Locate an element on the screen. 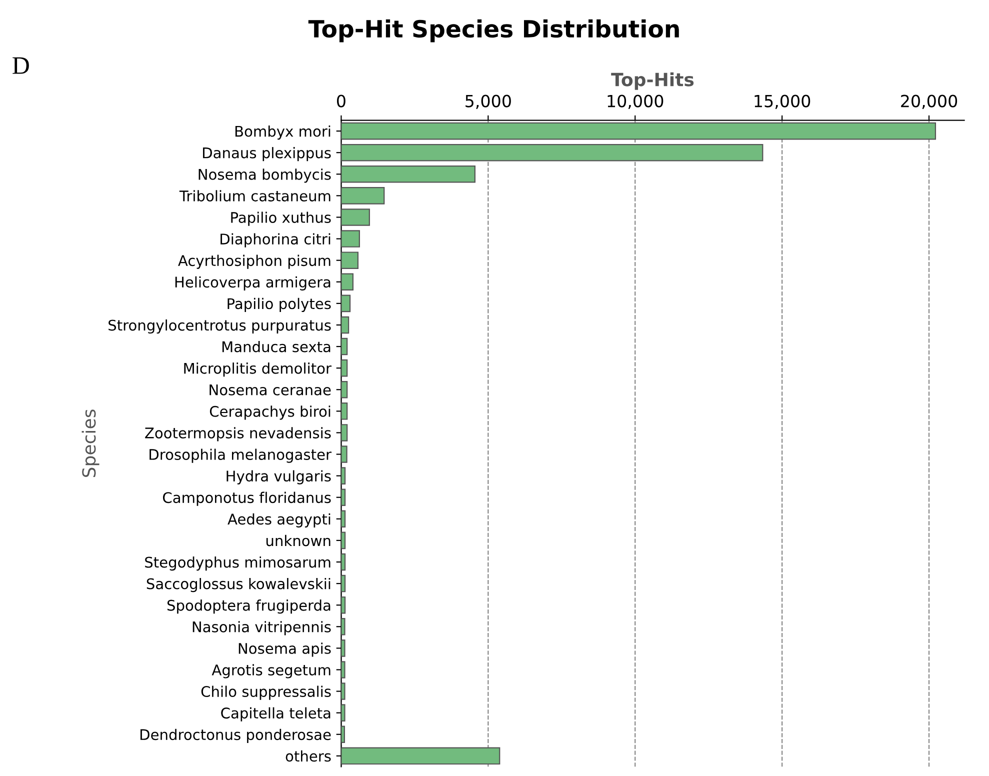 This screenshot has width=989, height=776. y-tick-label: Stegodyphus mimosarum is located at coordinates (237, 563).